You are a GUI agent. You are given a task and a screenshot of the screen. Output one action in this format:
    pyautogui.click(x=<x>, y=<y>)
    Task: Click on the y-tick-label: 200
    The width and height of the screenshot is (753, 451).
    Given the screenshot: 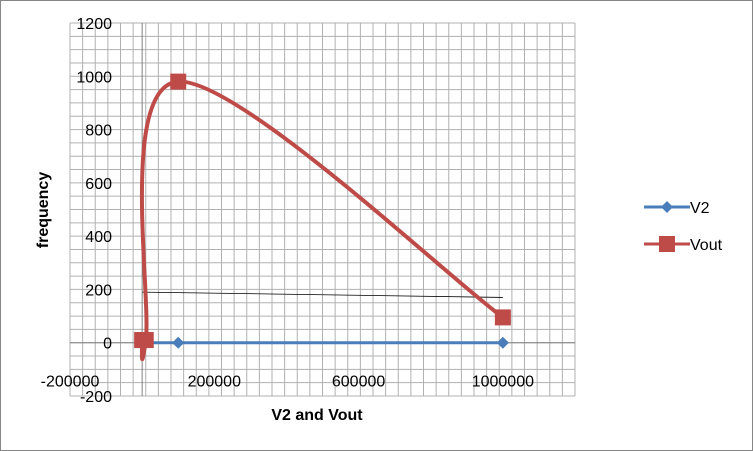 What is the action you would take?
    pyautogui.click(x=98, y=290)
    